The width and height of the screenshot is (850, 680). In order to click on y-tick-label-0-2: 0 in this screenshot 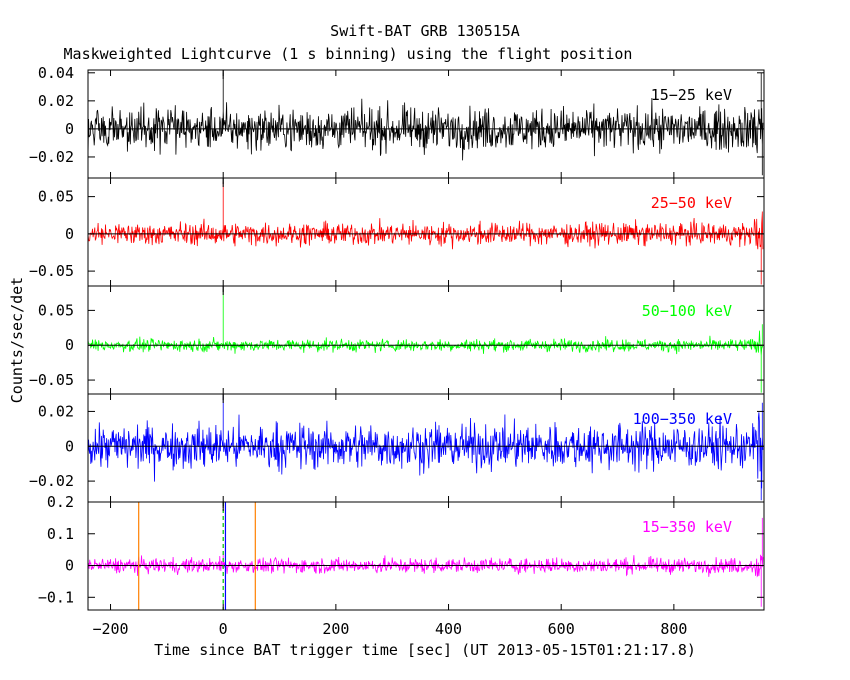, I will do `click(69, 129)`.